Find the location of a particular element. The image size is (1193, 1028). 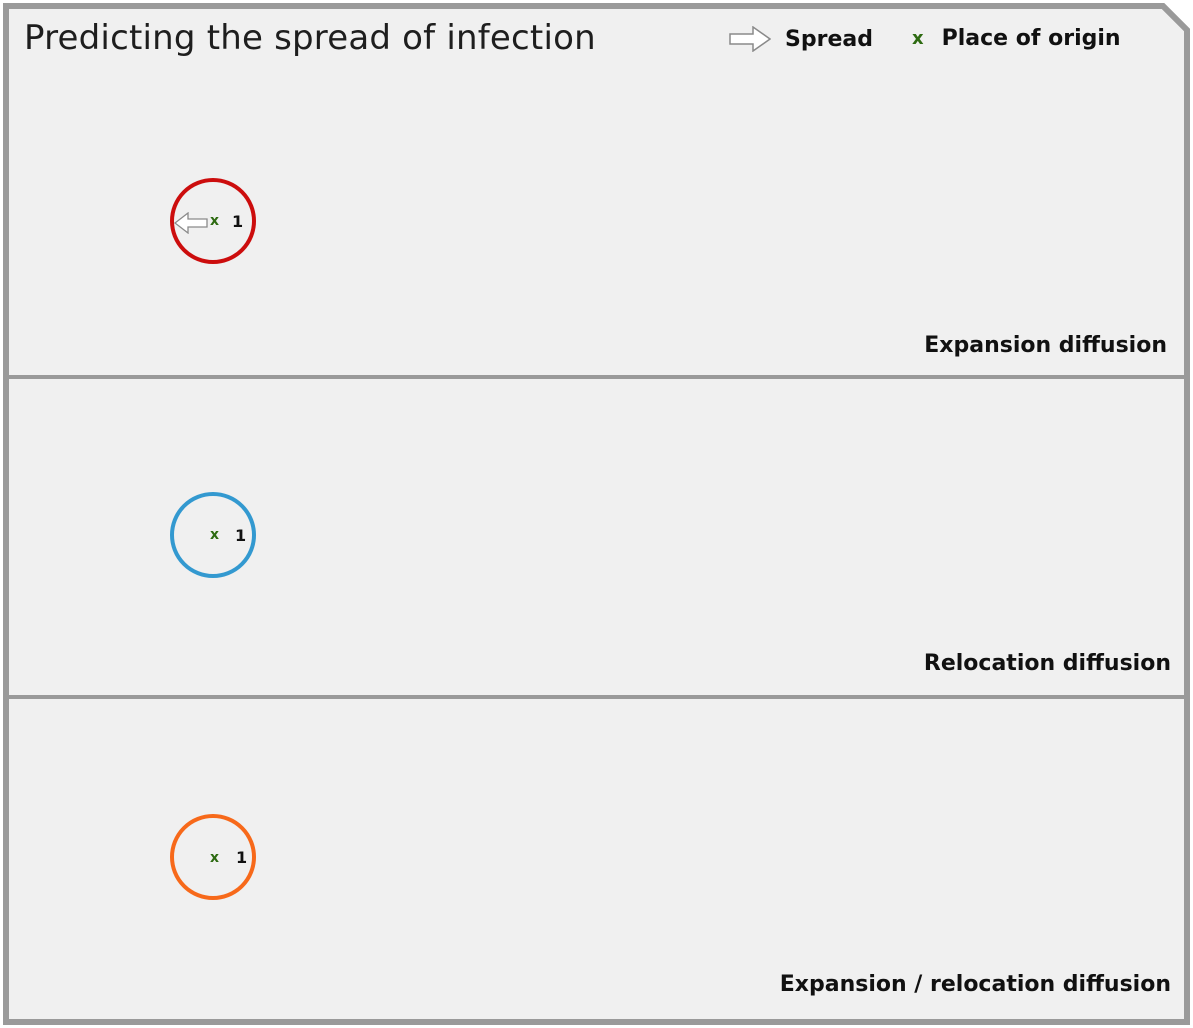

origin-marker-expansion-relocation: x is located at coordinates (215, 858).